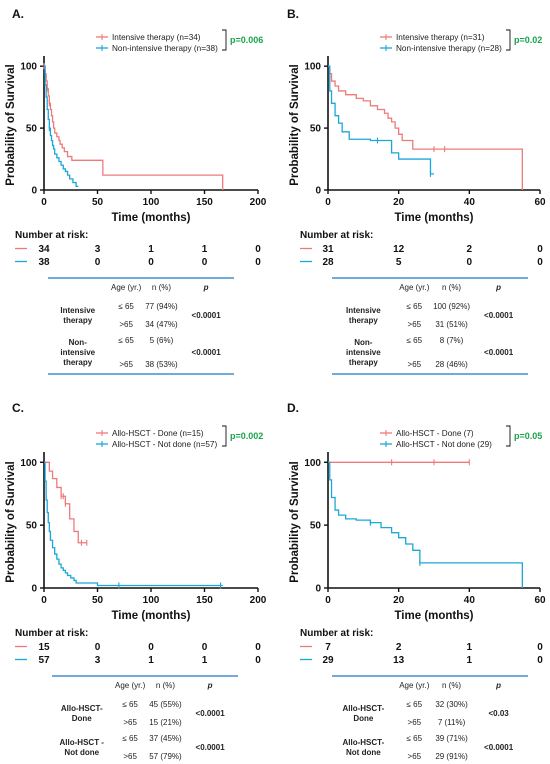  What do you see at coordinates (328, 262) in the screenshot?
I see `risk-count: 28` at bounding box center [328, 262].